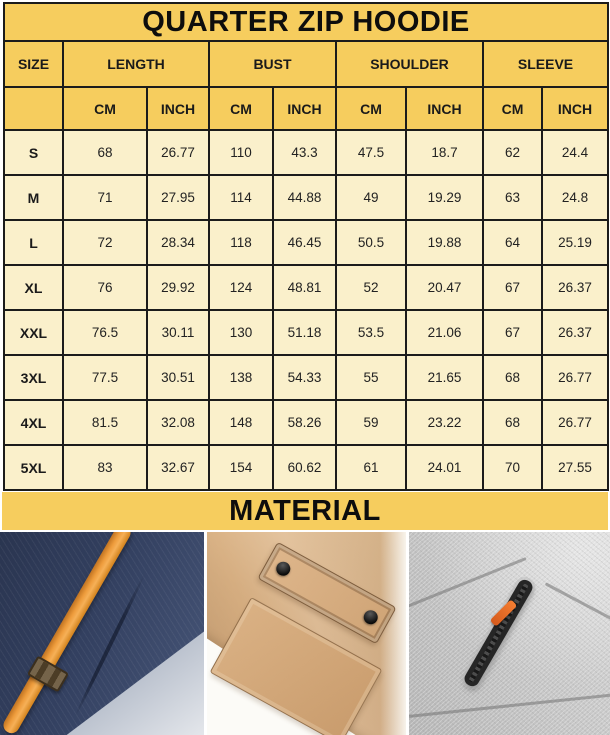 The height and width of the screenshot is (735, 610). Describe the element at coordinates (33, 467) in the screenshot. I see `size-label: 5XL` at that location.